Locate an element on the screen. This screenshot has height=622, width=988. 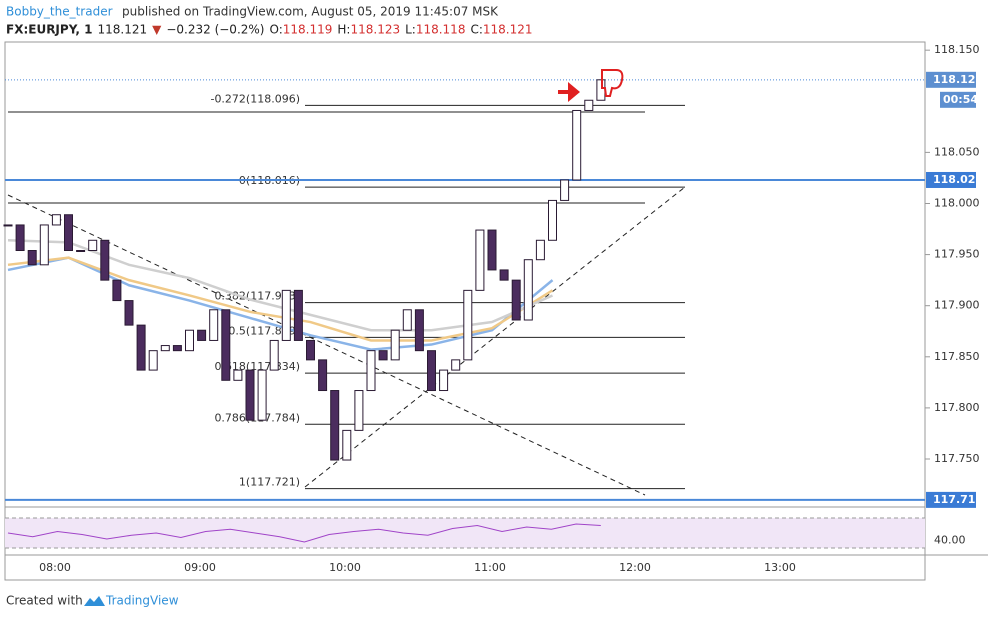
ohlc-value: 118.118 is located at coordinates (441, 30).